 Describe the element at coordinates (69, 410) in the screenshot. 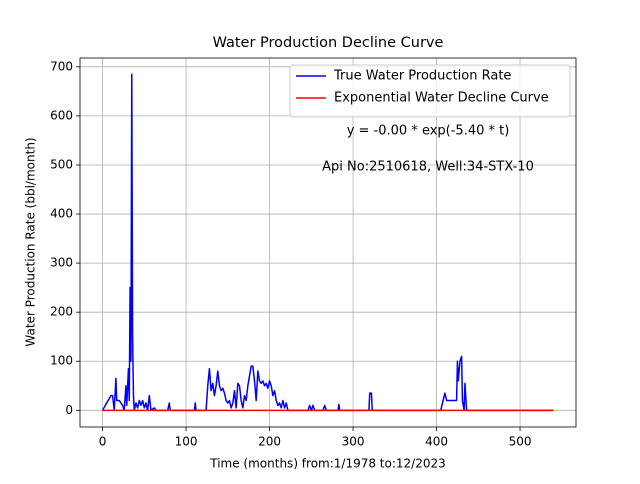

I see `y-tick-label: 0` at that location.